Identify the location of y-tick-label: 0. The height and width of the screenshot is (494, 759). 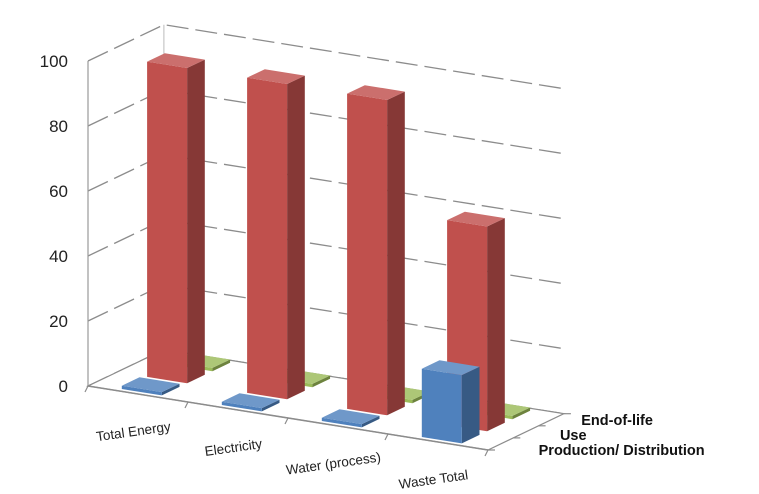
(63, 386).